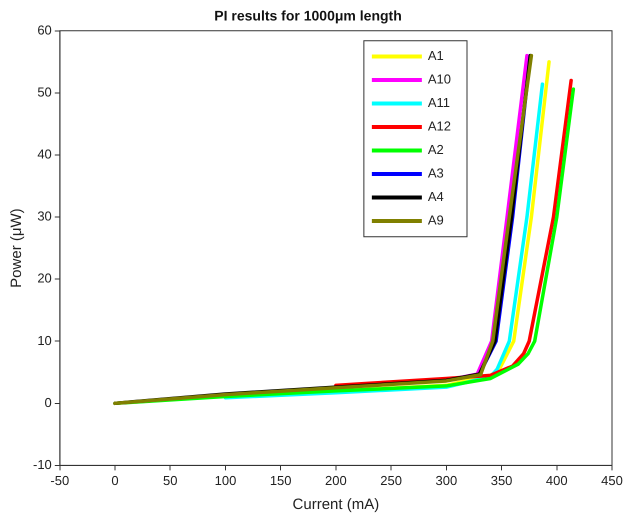 This screenshot has height=522, width=626. What do you see at coordinates (439, 102) in the screenshot?
I see `legend-label: A11` at bounding box center [439, 102].